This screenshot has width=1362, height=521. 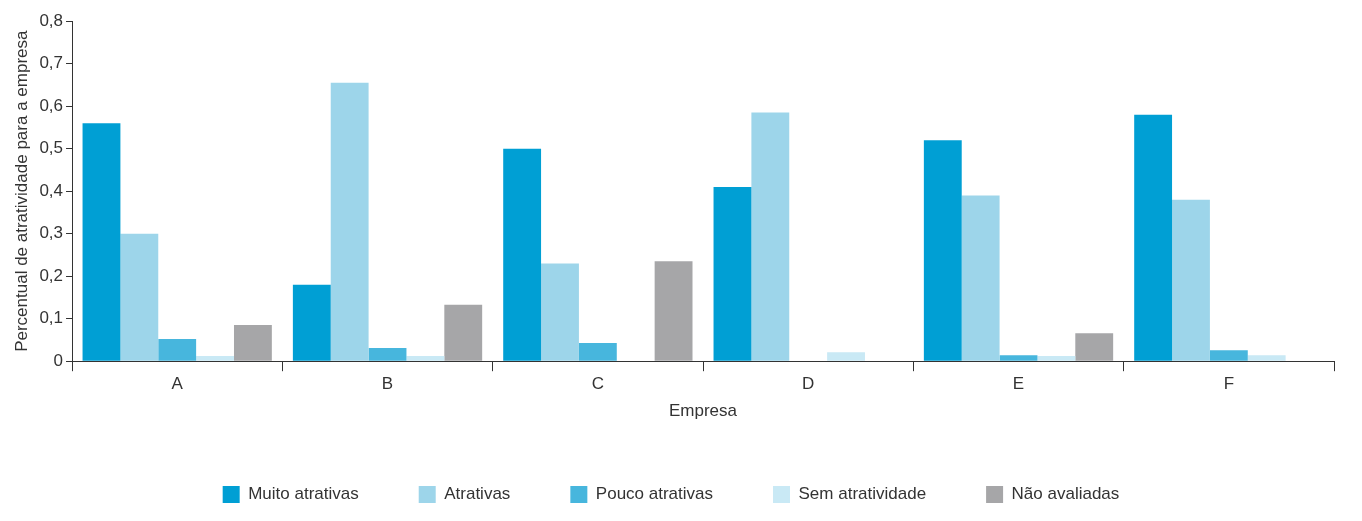 I want to click on y-tick-label: 0,2, so click(x=51, y=275).